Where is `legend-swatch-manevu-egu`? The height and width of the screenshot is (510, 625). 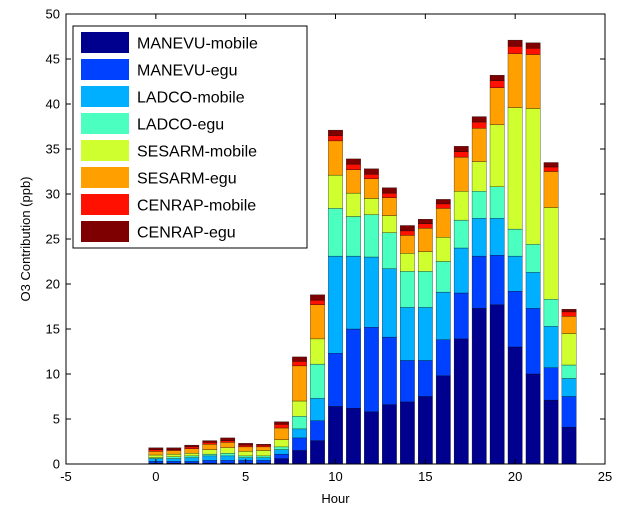
legend-swatch-manevu-egu is located at coordinates (105, 69).